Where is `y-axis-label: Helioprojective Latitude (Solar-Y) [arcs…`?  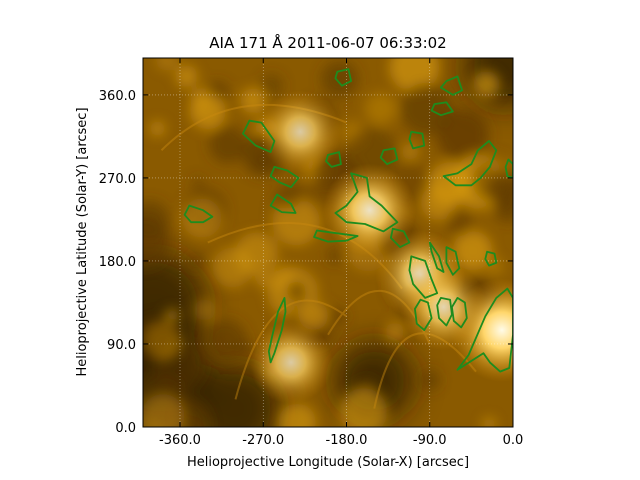
y-axis-label: Helioprojective Latitude (Solar-Y) [arcs… is located at coordinates (82, 241).